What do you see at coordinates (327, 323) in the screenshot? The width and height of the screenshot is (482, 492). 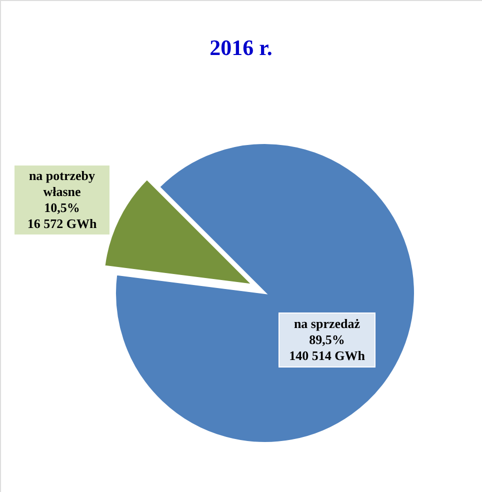 I see `slice-label: na sprzedaż` at bounding box center [327, 323].